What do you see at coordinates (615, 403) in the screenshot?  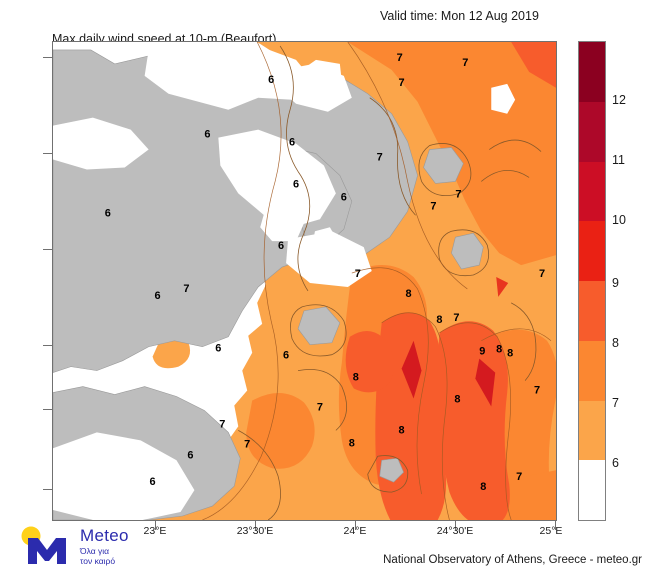 I see `colorbar-tick-label: 7` at bounding box center [615, 403].